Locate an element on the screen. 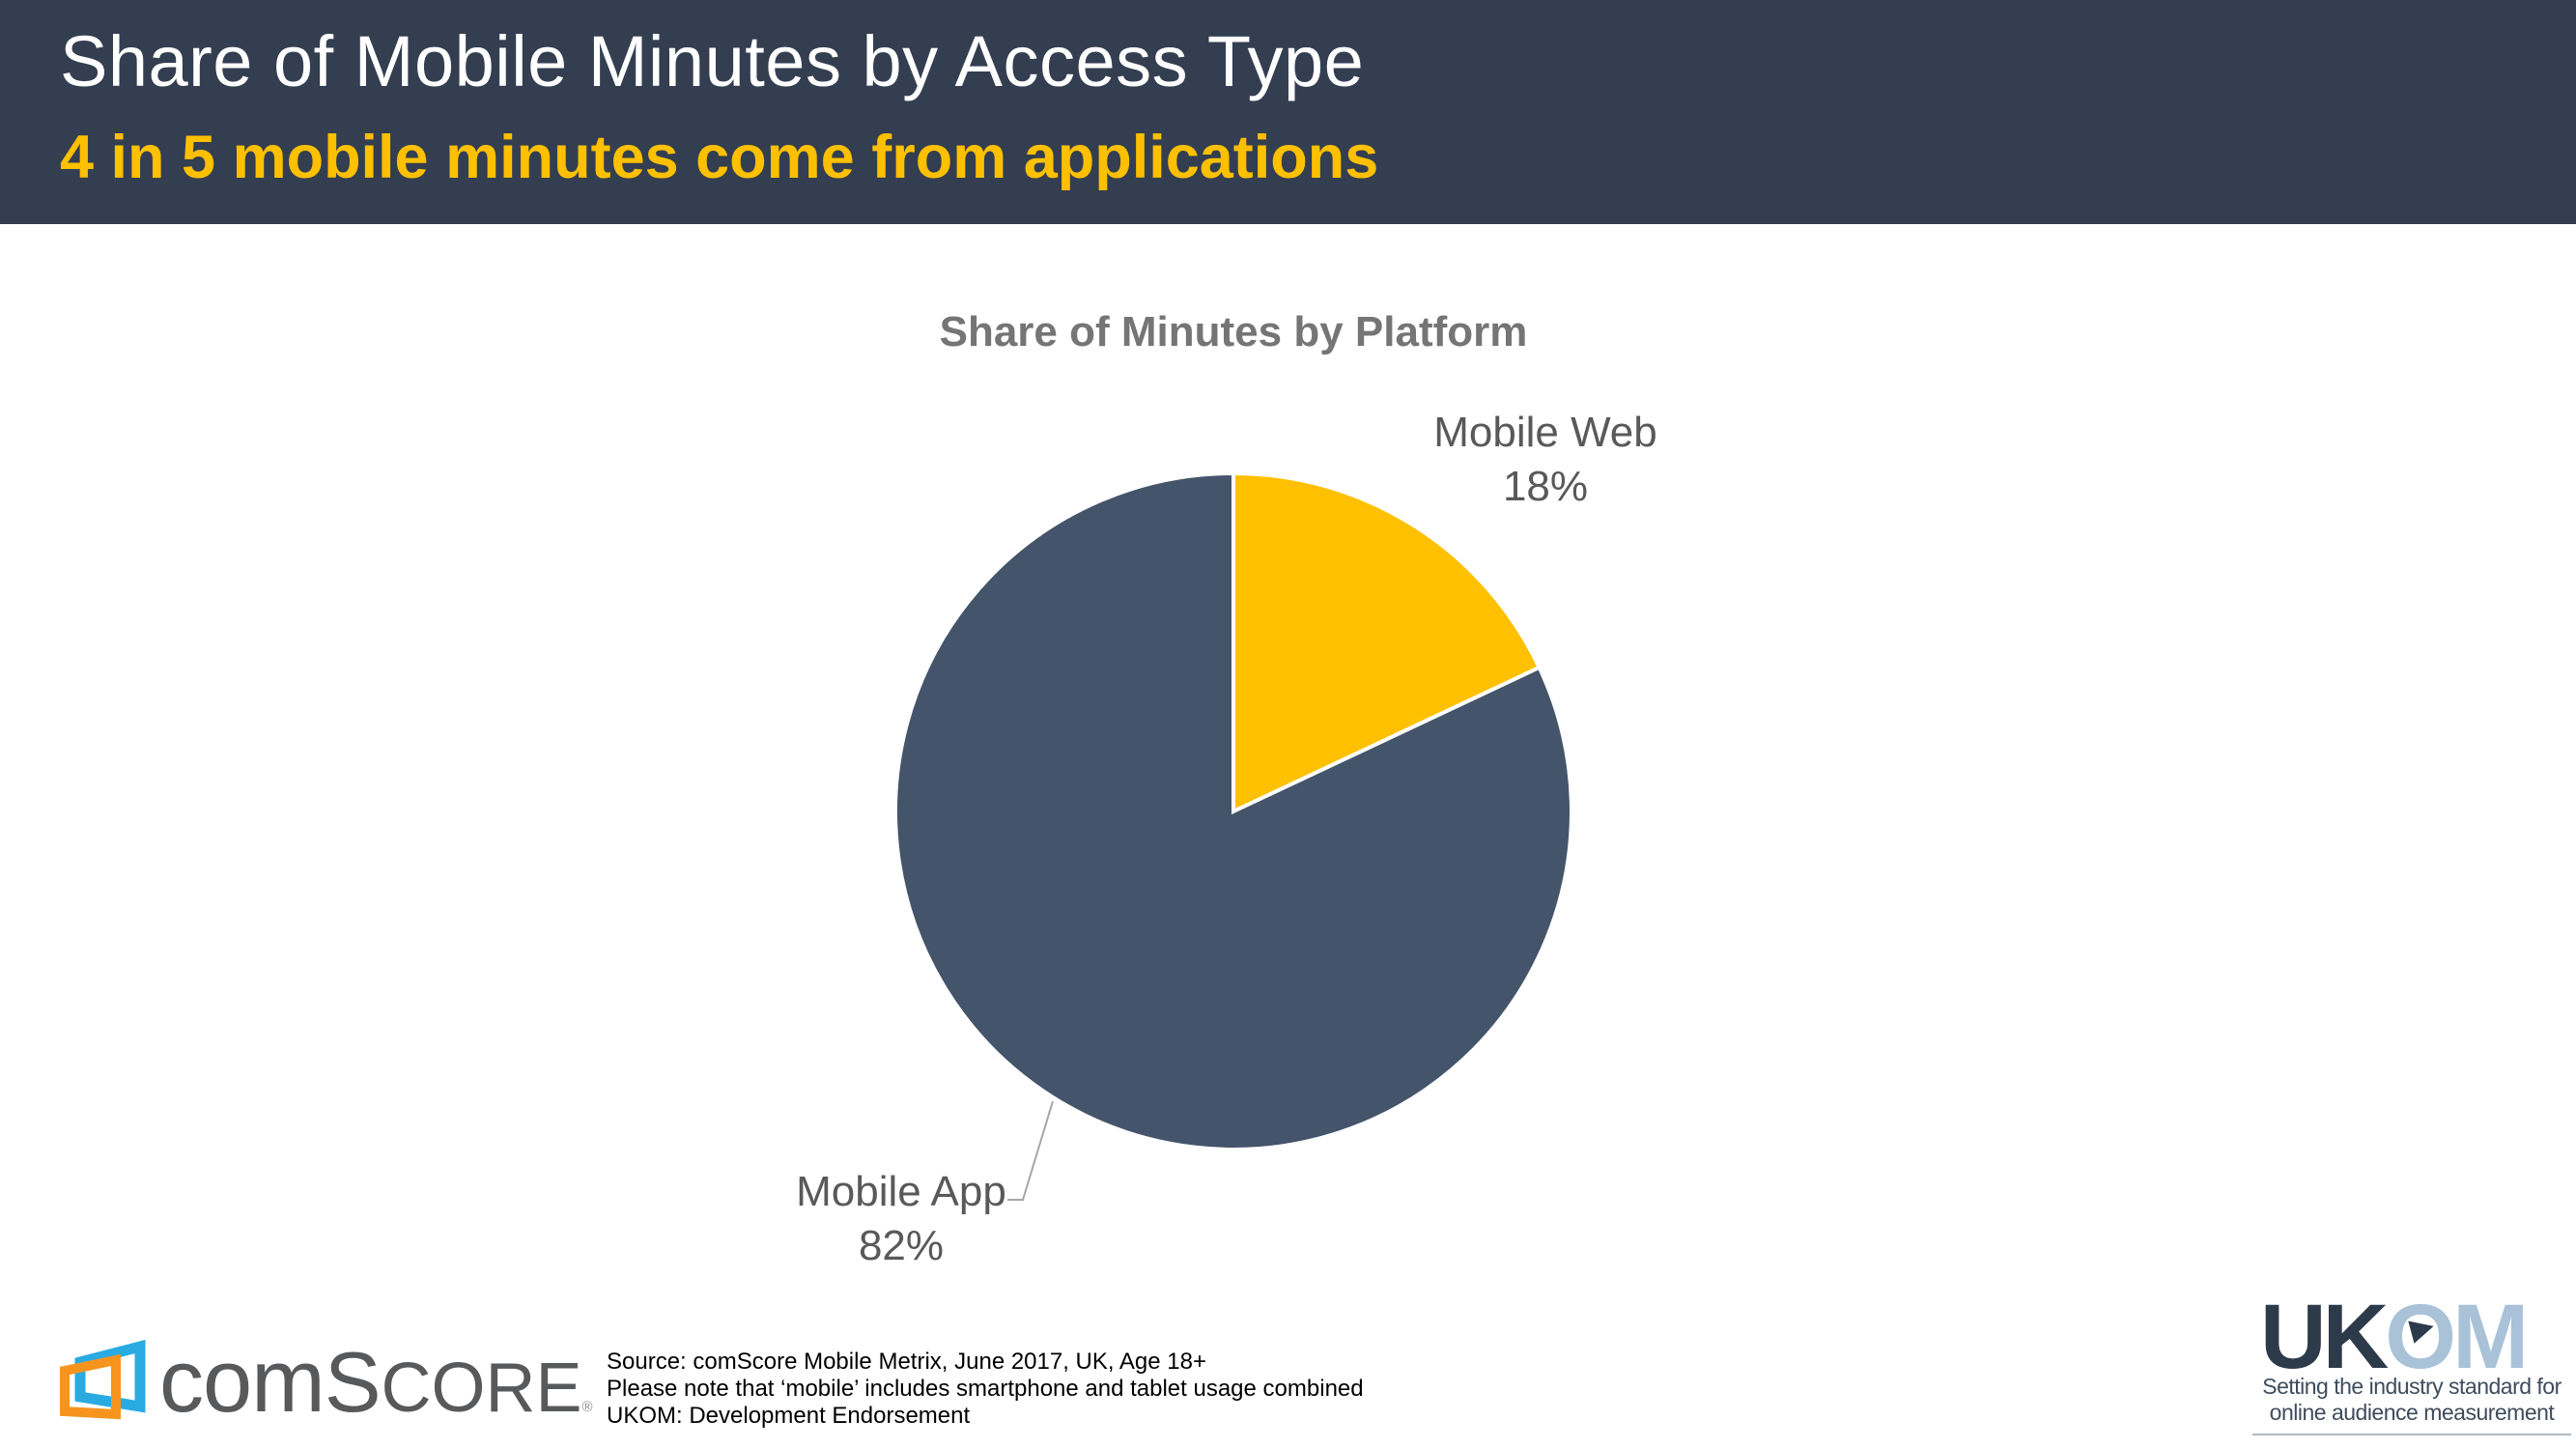 The height and width of the screenshot is (1449, 2576). ukom-tagline-line2: online audience measurement is located at coordinates (2412, 1412).